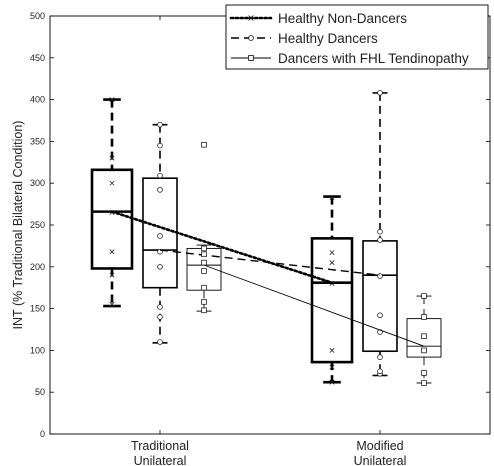  Describe the element at coordinates (37, 58) in the screenshot. I see `y-tick-label: 450` at that location.